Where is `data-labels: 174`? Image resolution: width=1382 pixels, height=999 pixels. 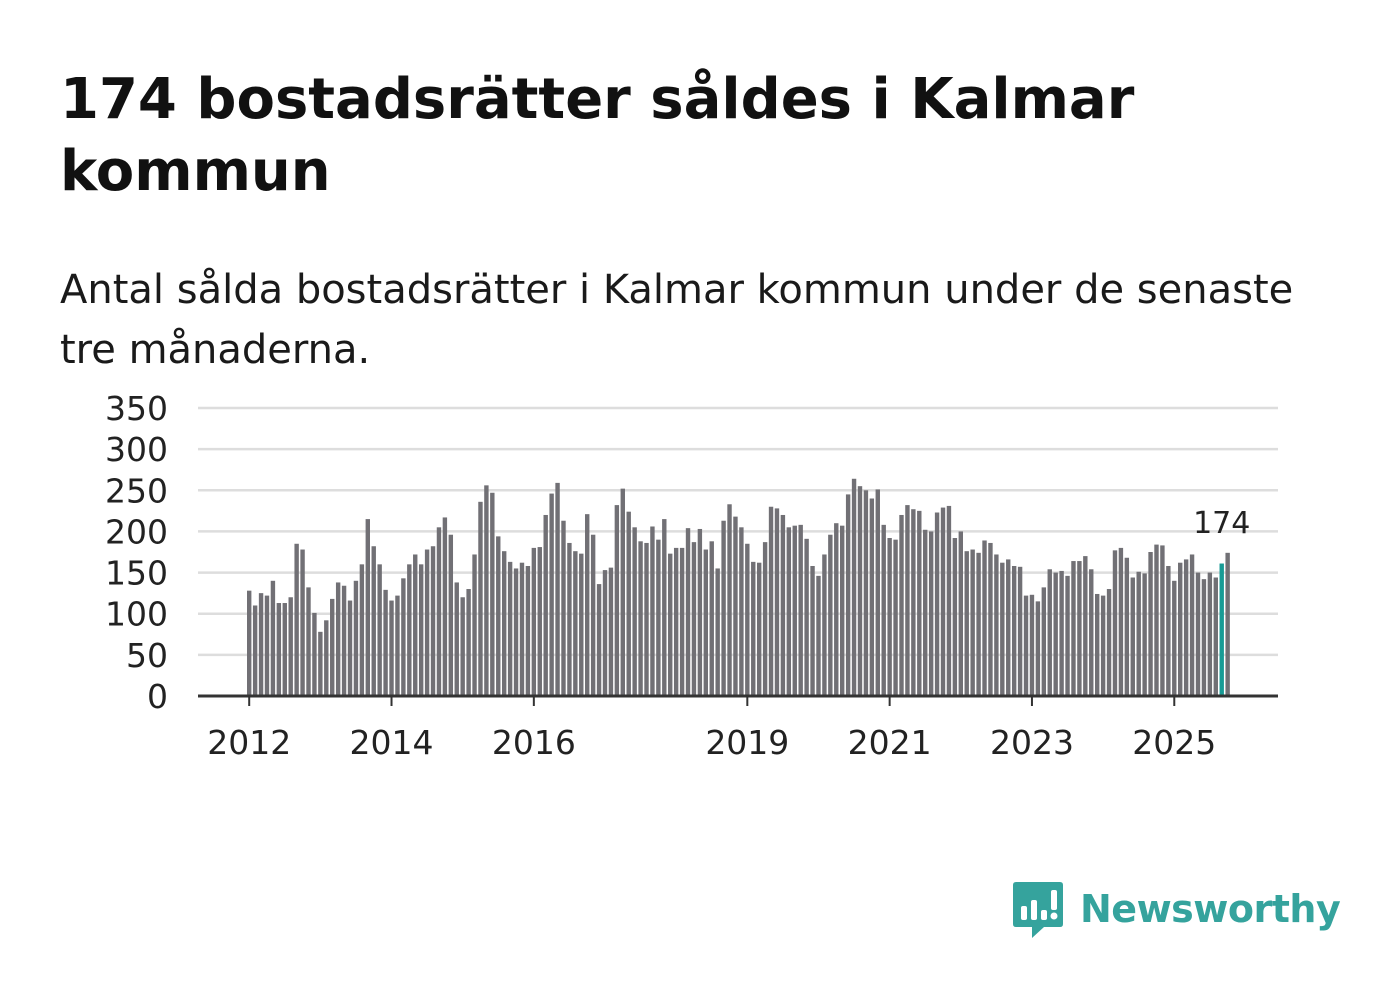 data-labels: 174 is located at coordinates (1221, 523).